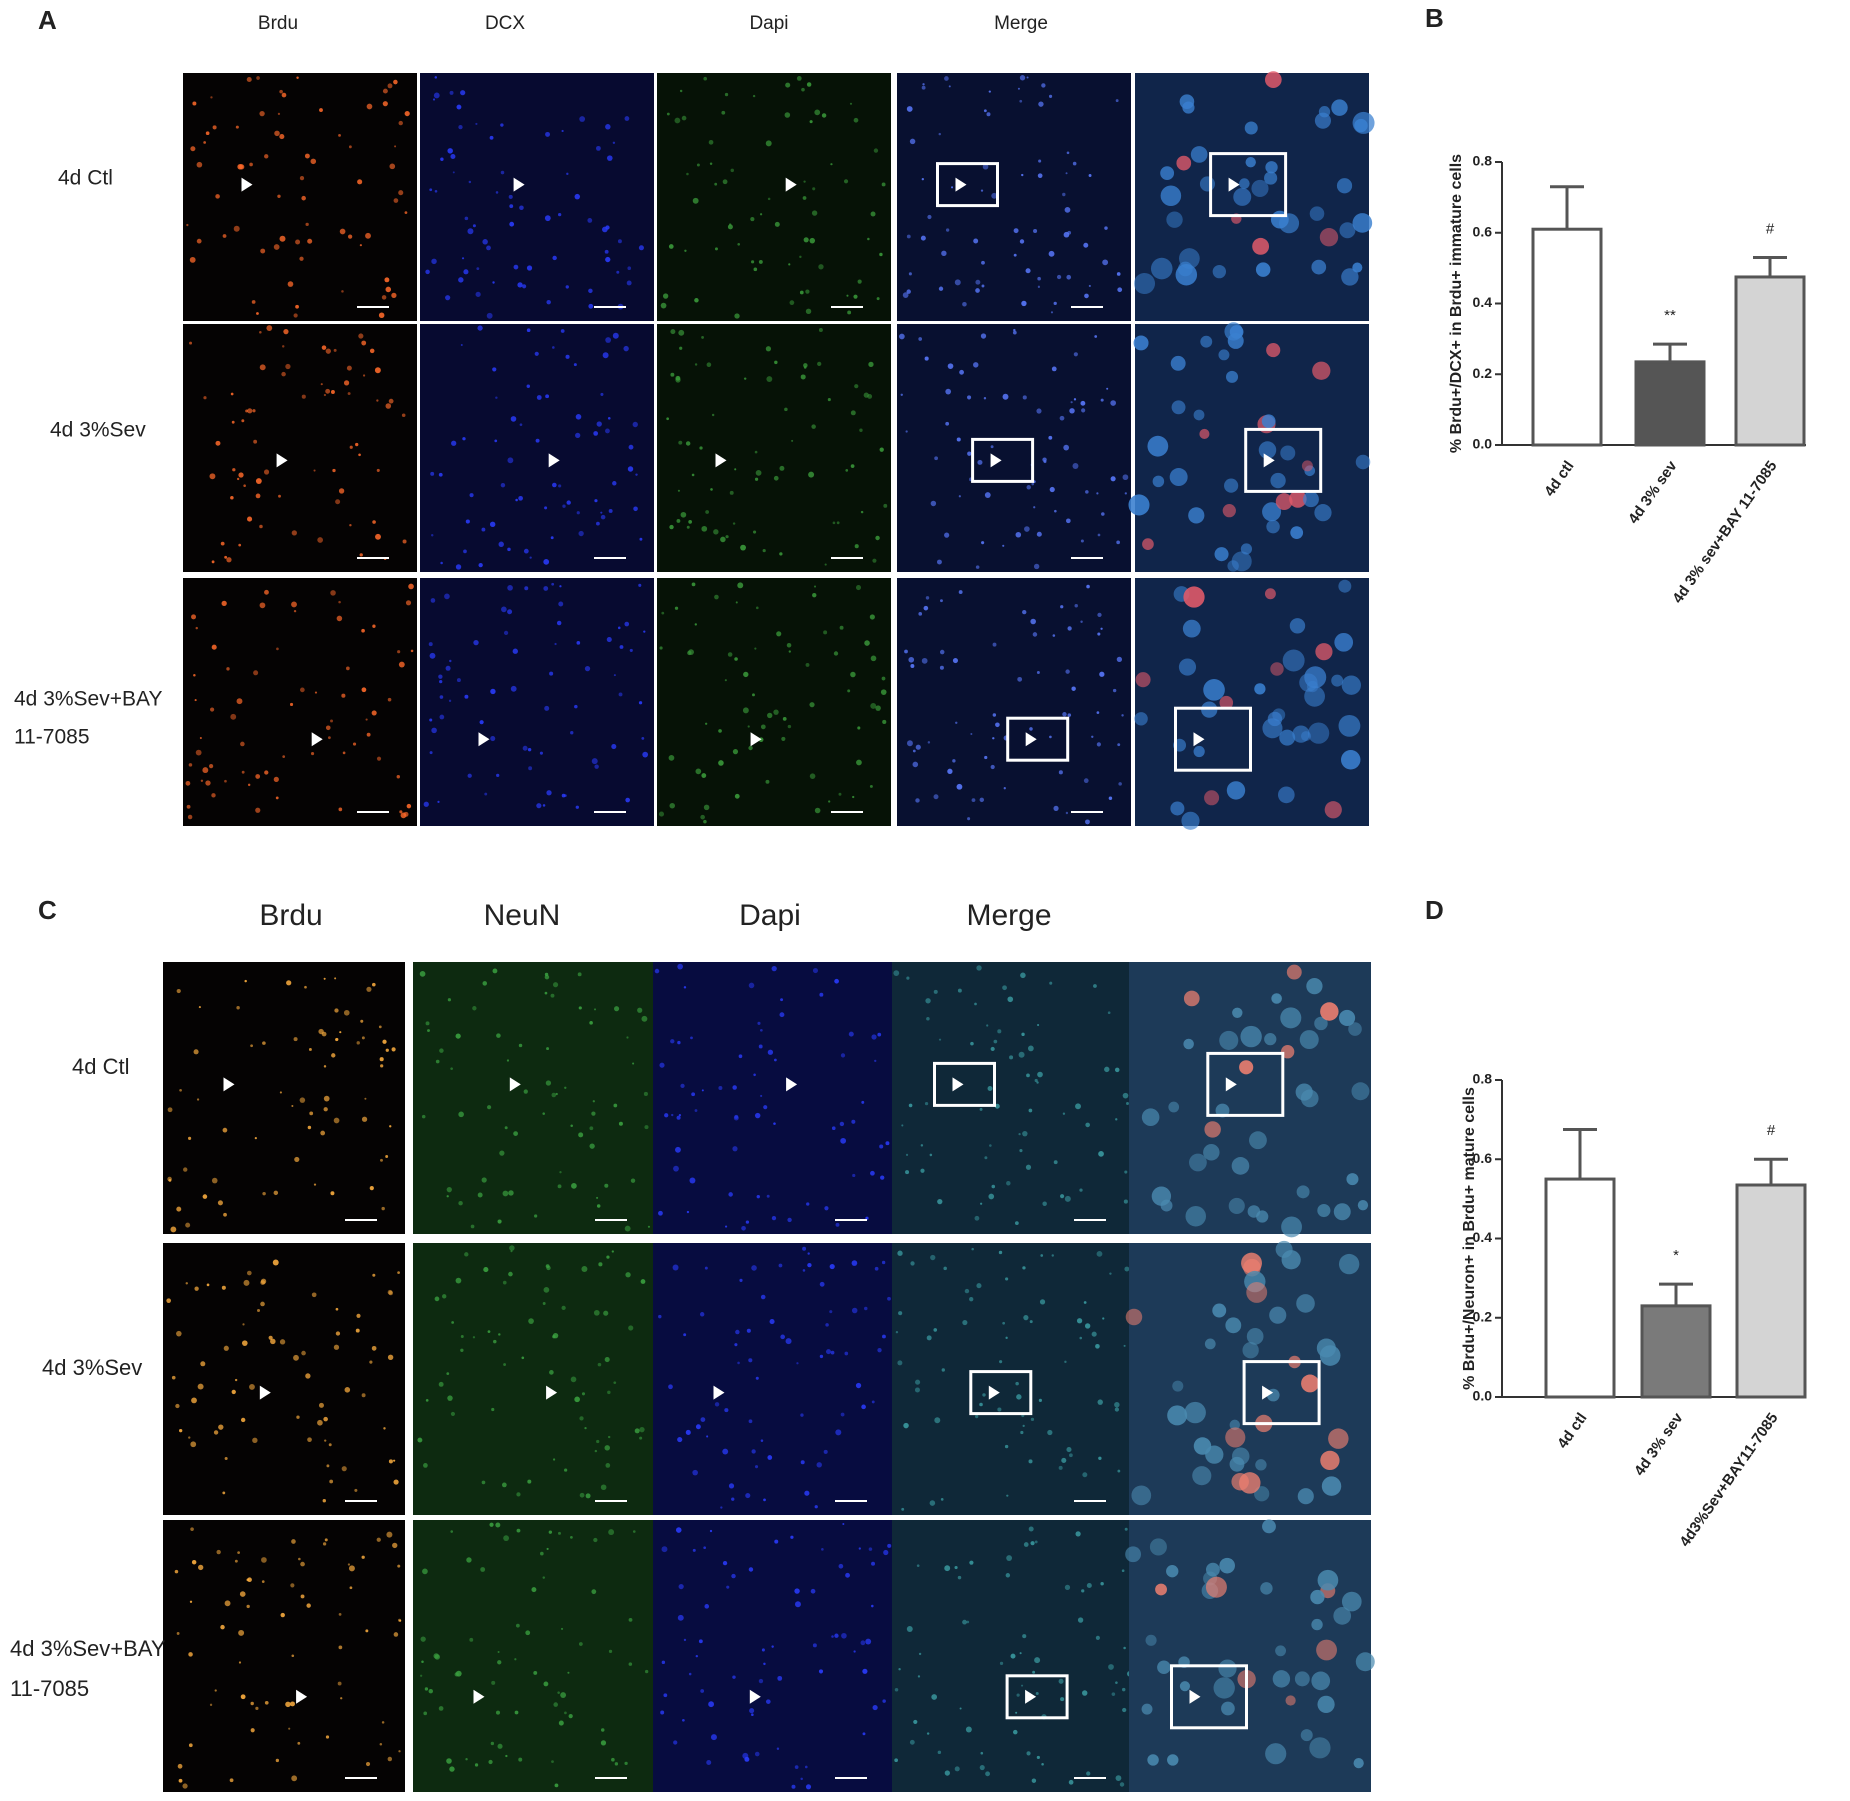  What do you see at coordinates (537, 702) in the screenshot?
I see `micrograph` at bounding box center [537, 702].